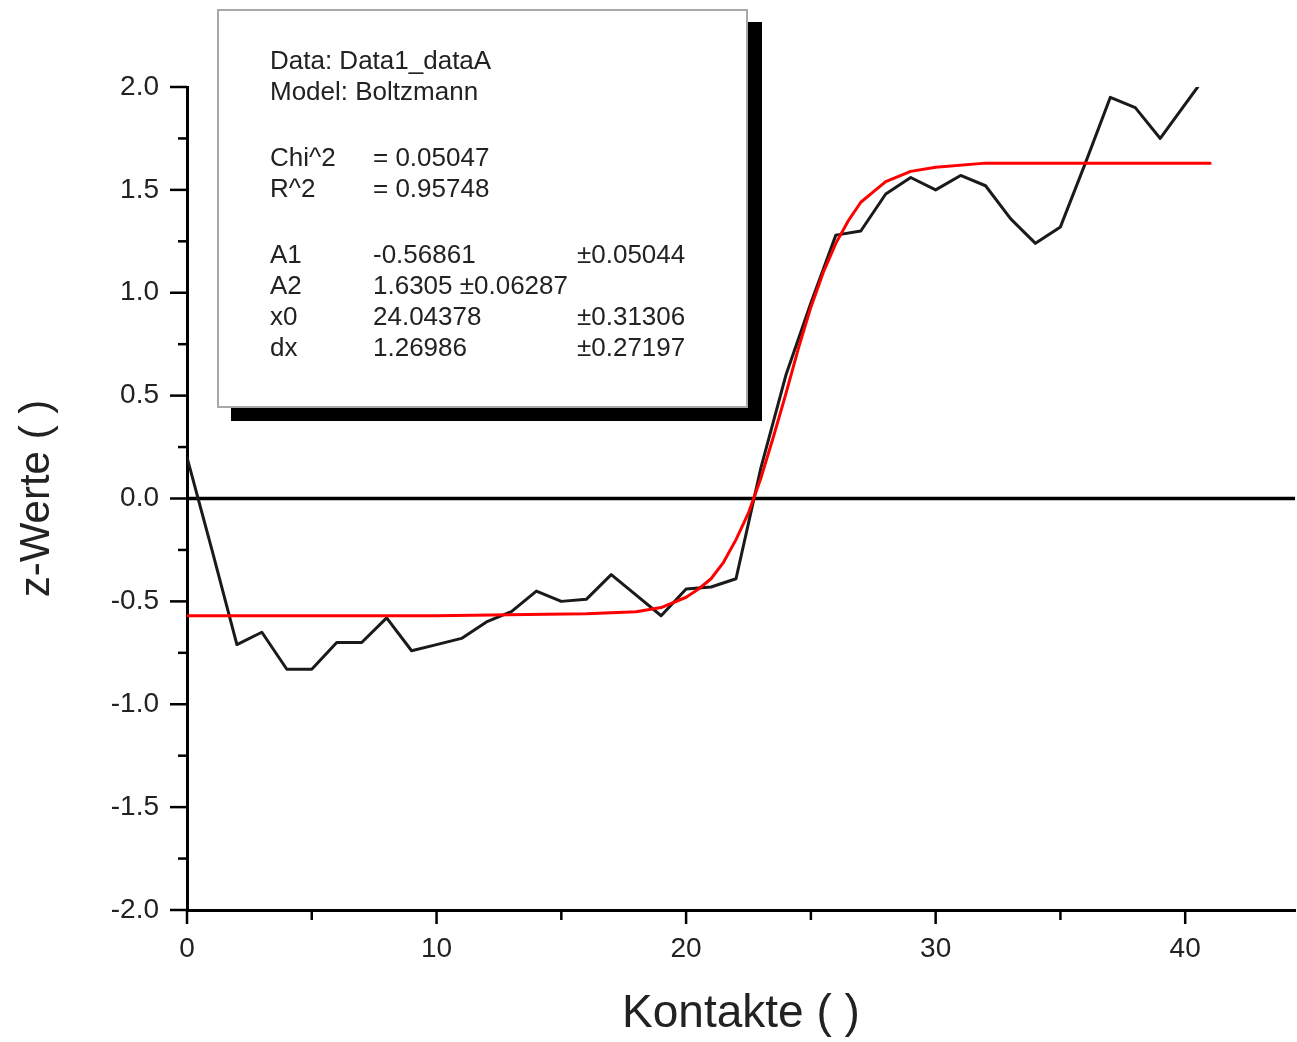  I want to click on x-tick-label: 0, so click(187, 947).